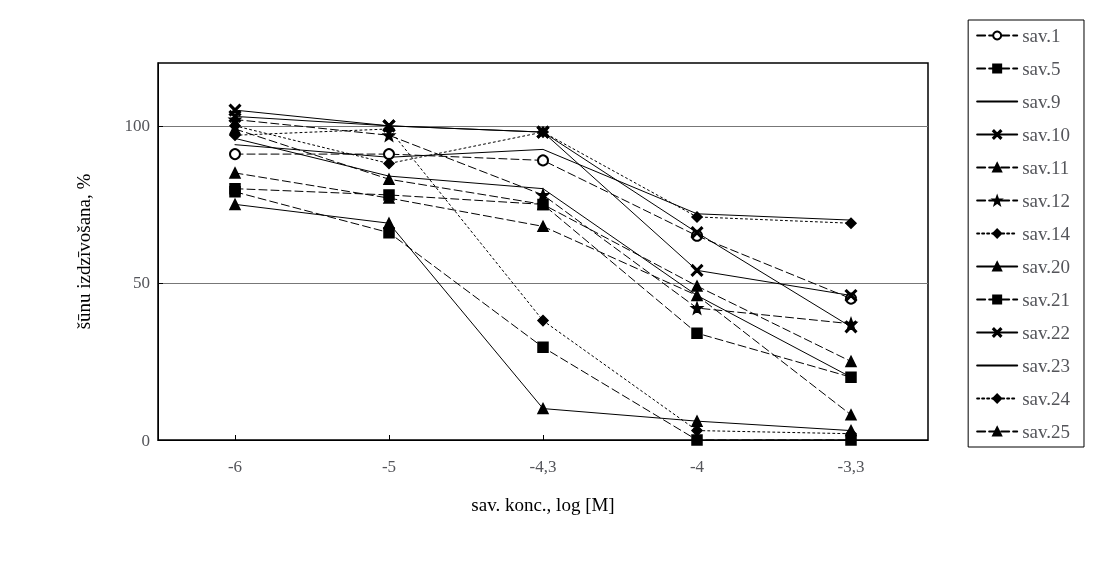 The height and width of the screenshot is (577, 1096). What do you see at coordinates (1046, 299) in the screenshot?
I see `legend-label: sav.21` at bounding box center [1046, 299].